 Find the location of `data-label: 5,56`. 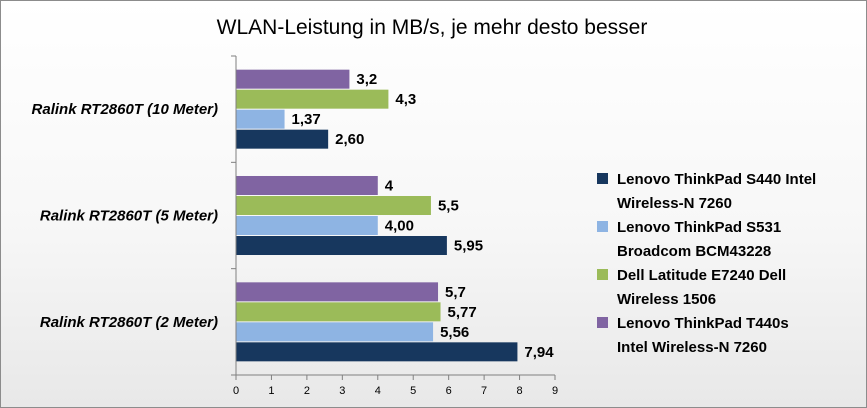

data-label: 5,56 is located at coordinates (454, 332).